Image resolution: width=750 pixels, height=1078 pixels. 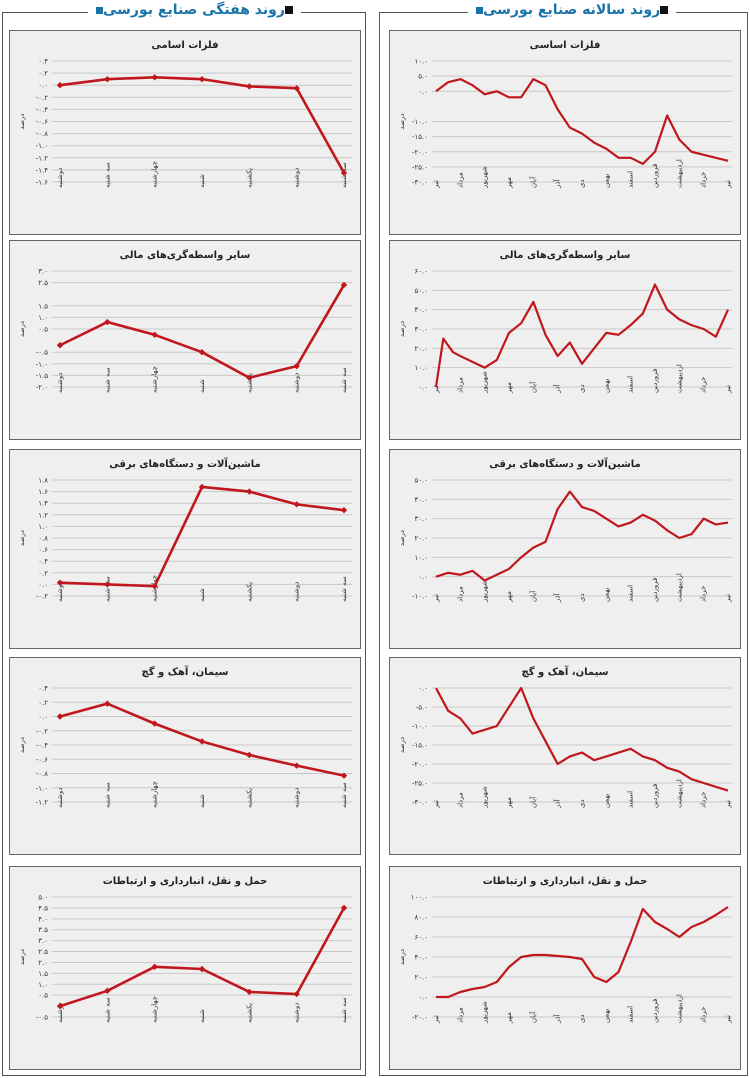 What do you see at coordinates (42, 760) in the screenshot?
I see `y-tick-label: -۰.۶` at bounding box center [42, 760].